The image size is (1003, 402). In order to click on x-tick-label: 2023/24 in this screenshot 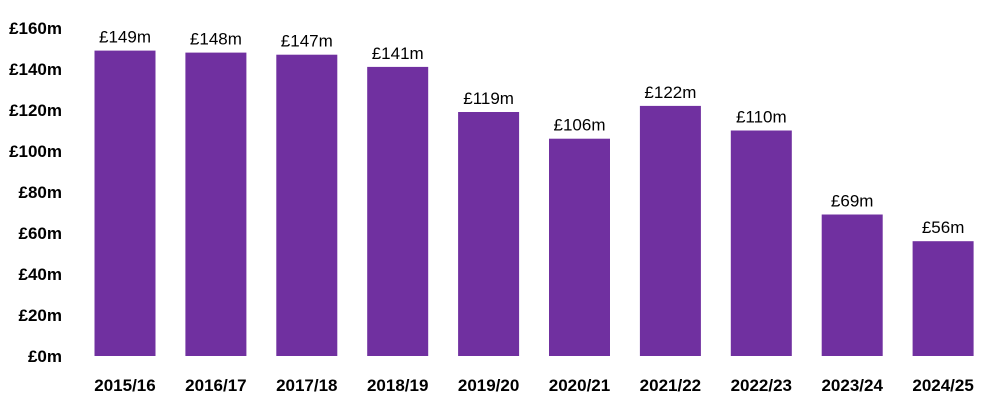, I will do `click(852, 385)`.